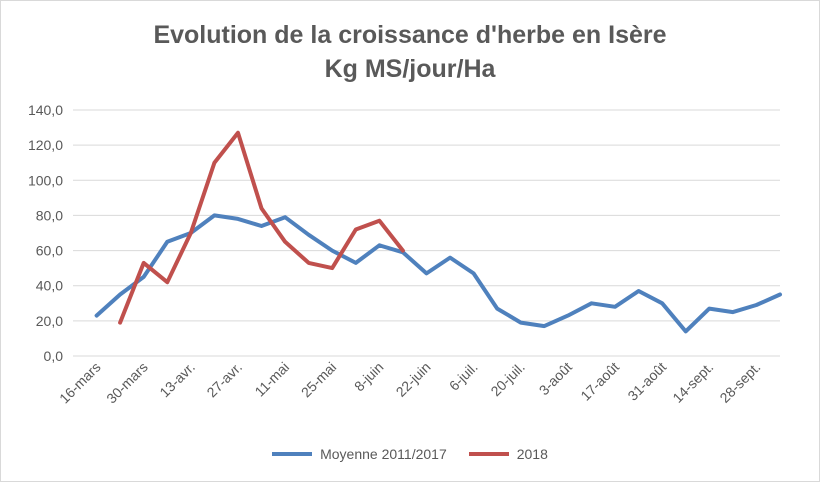 The width and height of the screenshot is (820, 482). What do you see at coordinates (410, 69) in the screenshot?
I see `chart-title-line2: Kg MS/jour/Ha` at bounding box center [410, 69].